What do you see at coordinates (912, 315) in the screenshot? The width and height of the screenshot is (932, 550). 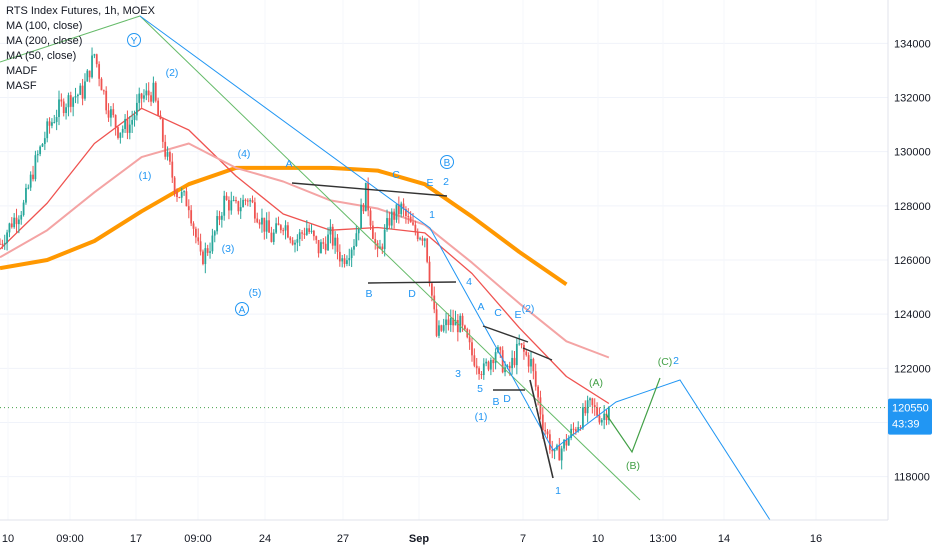 I see `price-tick-label: 124000` at bounding box center [912, 315].